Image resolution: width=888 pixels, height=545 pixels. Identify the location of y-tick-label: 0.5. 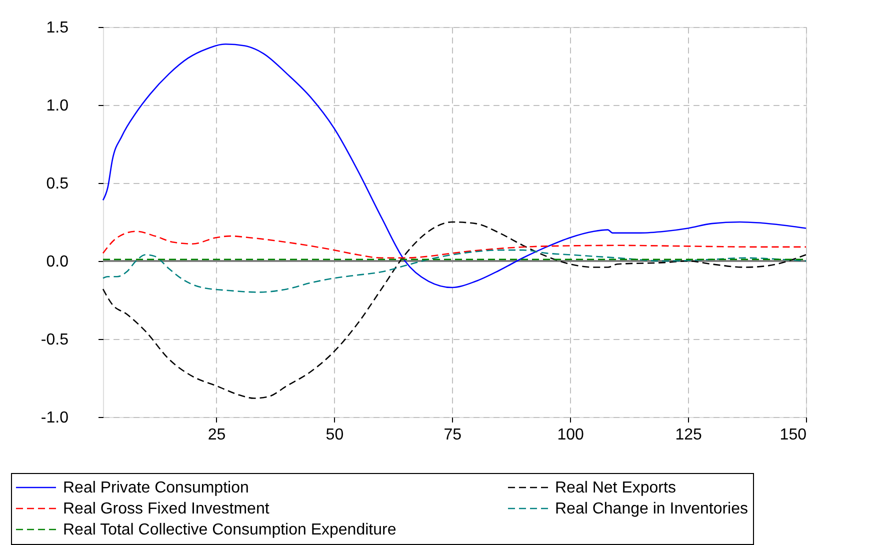
(57, 184).